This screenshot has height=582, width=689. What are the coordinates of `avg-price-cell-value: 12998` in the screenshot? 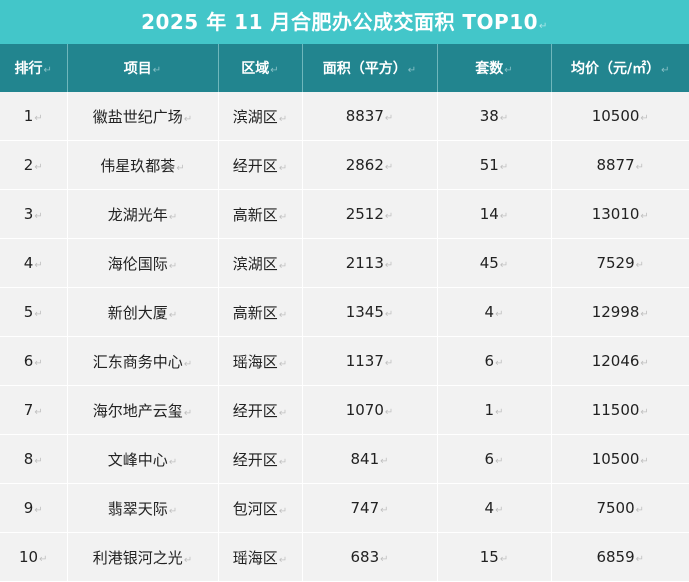 It's located at (615, 312).